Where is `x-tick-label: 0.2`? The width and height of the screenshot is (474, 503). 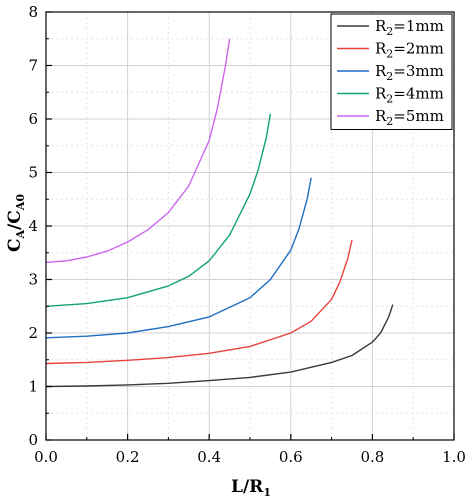 x-tick-label: 0.2 is located at coordinates (128, 457).